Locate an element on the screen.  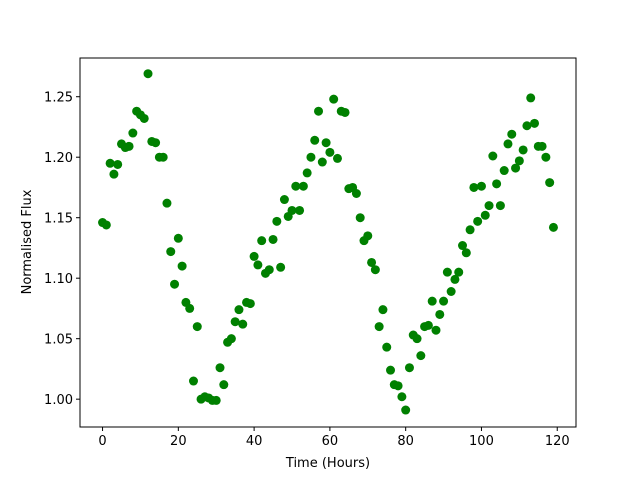
x-tick-label: 0 is located at coordinates (102, 441).